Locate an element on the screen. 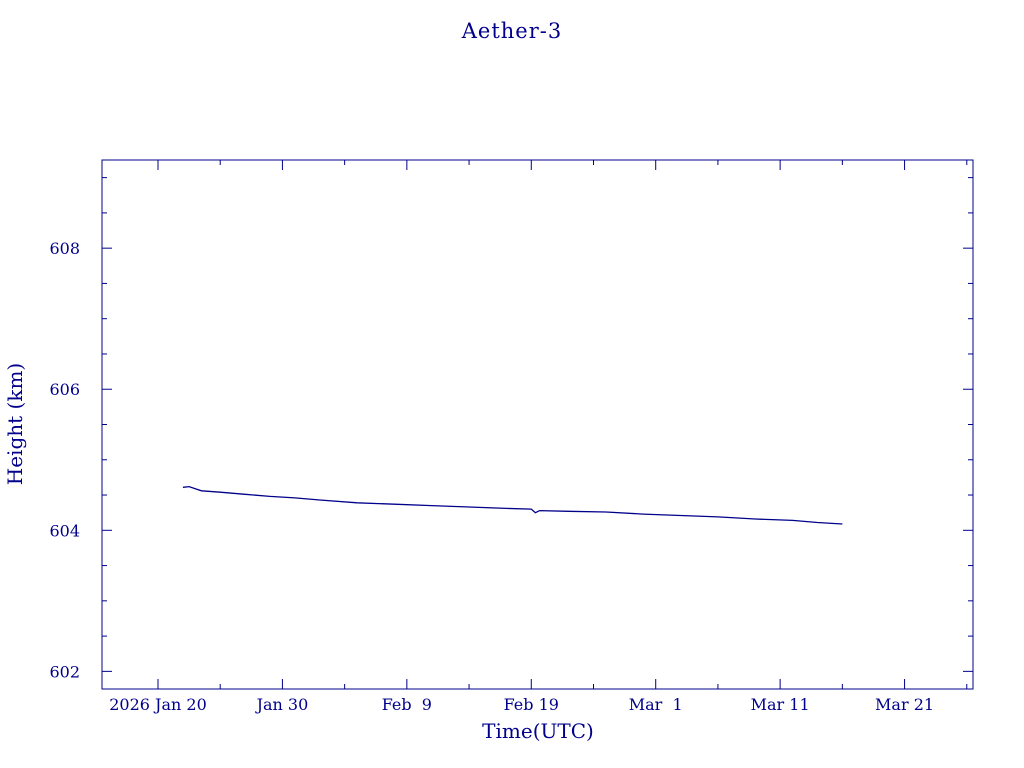 The height and width of the screenshot is (768, 1024). x-tick-label: 2026 Jan 20 is located at coordinates (158, 704).